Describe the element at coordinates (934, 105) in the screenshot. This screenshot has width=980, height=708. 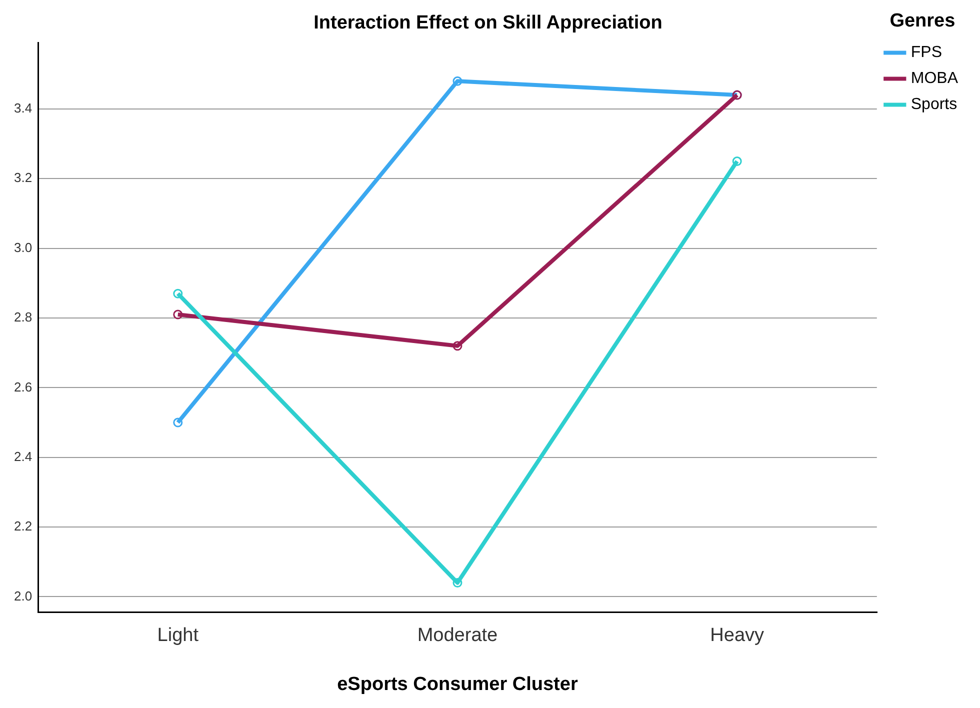
I see `legend-label: Sports` at that location.